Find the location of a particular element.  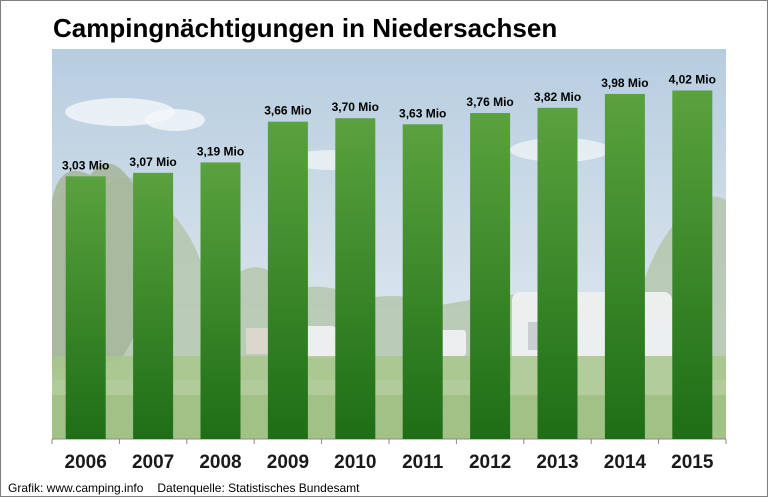

x-tick-label-2012: 2012 is located at coordinates (490, 462).